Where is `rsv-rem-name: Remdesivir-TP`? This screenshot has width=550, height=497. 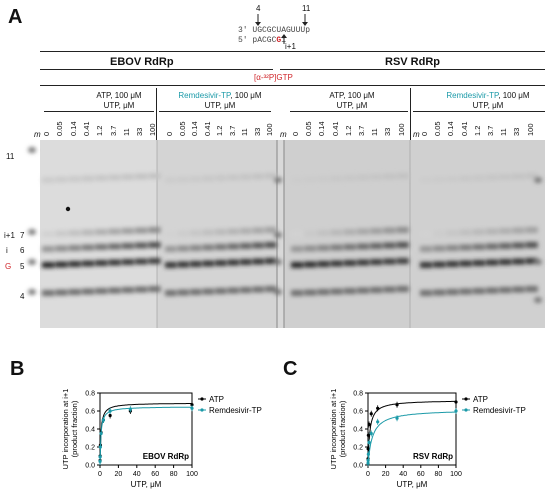
rsv-rem-name: Remdesivir-TP is located at coordinates (472, 95).